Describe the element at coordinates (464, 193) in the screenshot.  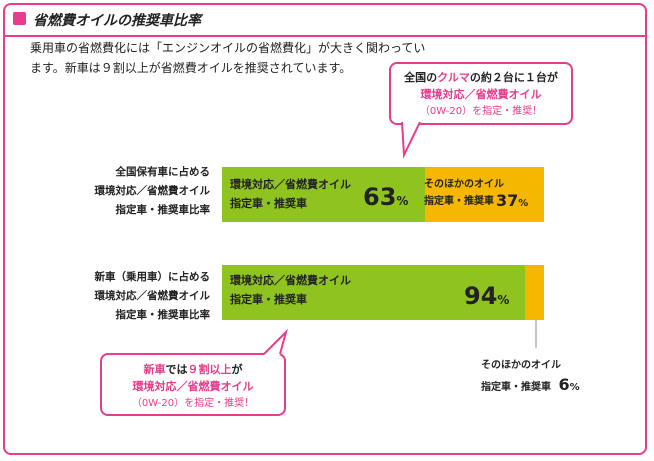
I see `segment-label-other-all: そのほかのオイル 指定車・推奨車` at that location.